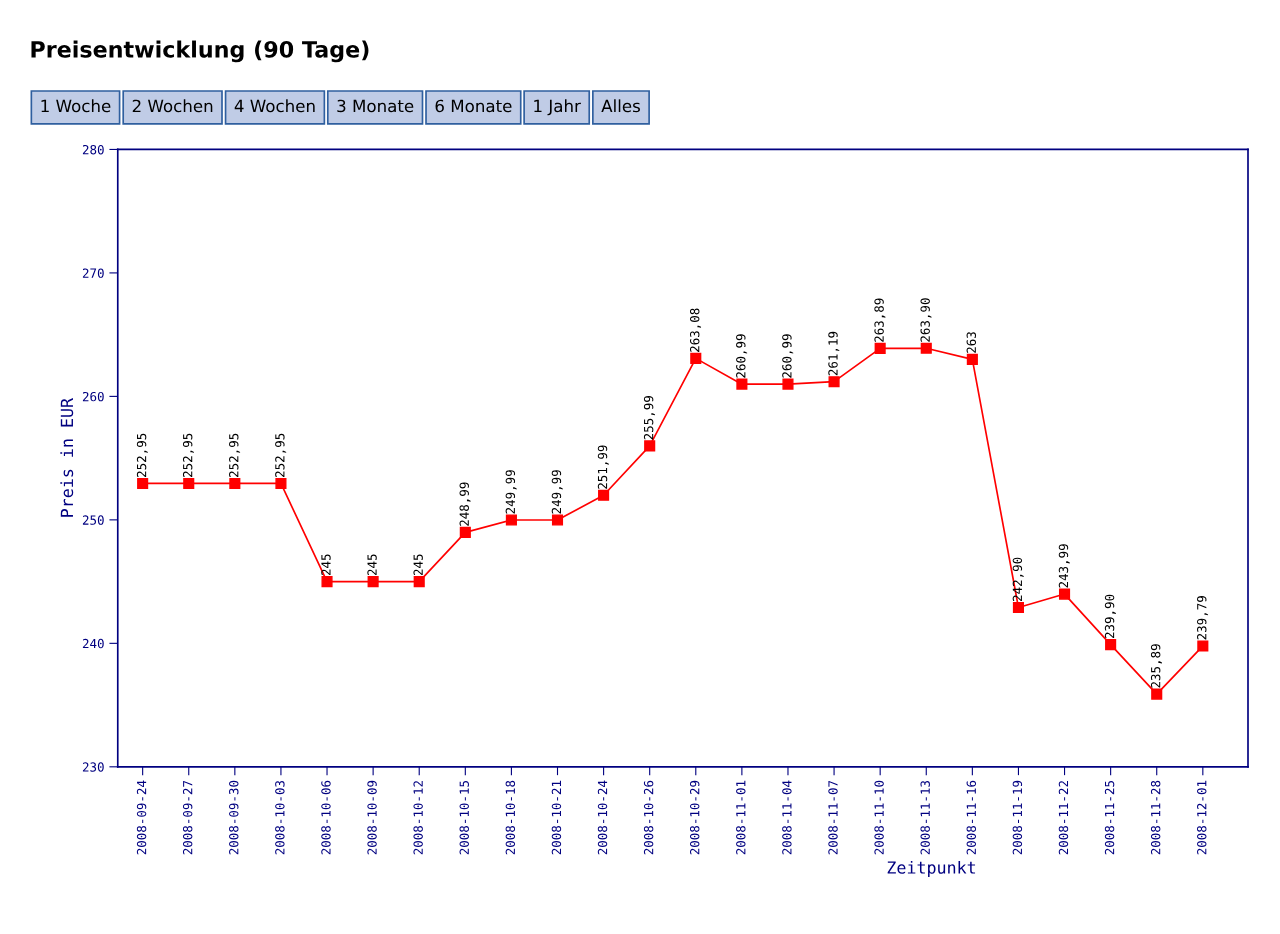 This screenshot has width=1280, height=934. Describe the element at coordinates (880, 320) in the screenshot. I see `data-label: 263,89` at that location.